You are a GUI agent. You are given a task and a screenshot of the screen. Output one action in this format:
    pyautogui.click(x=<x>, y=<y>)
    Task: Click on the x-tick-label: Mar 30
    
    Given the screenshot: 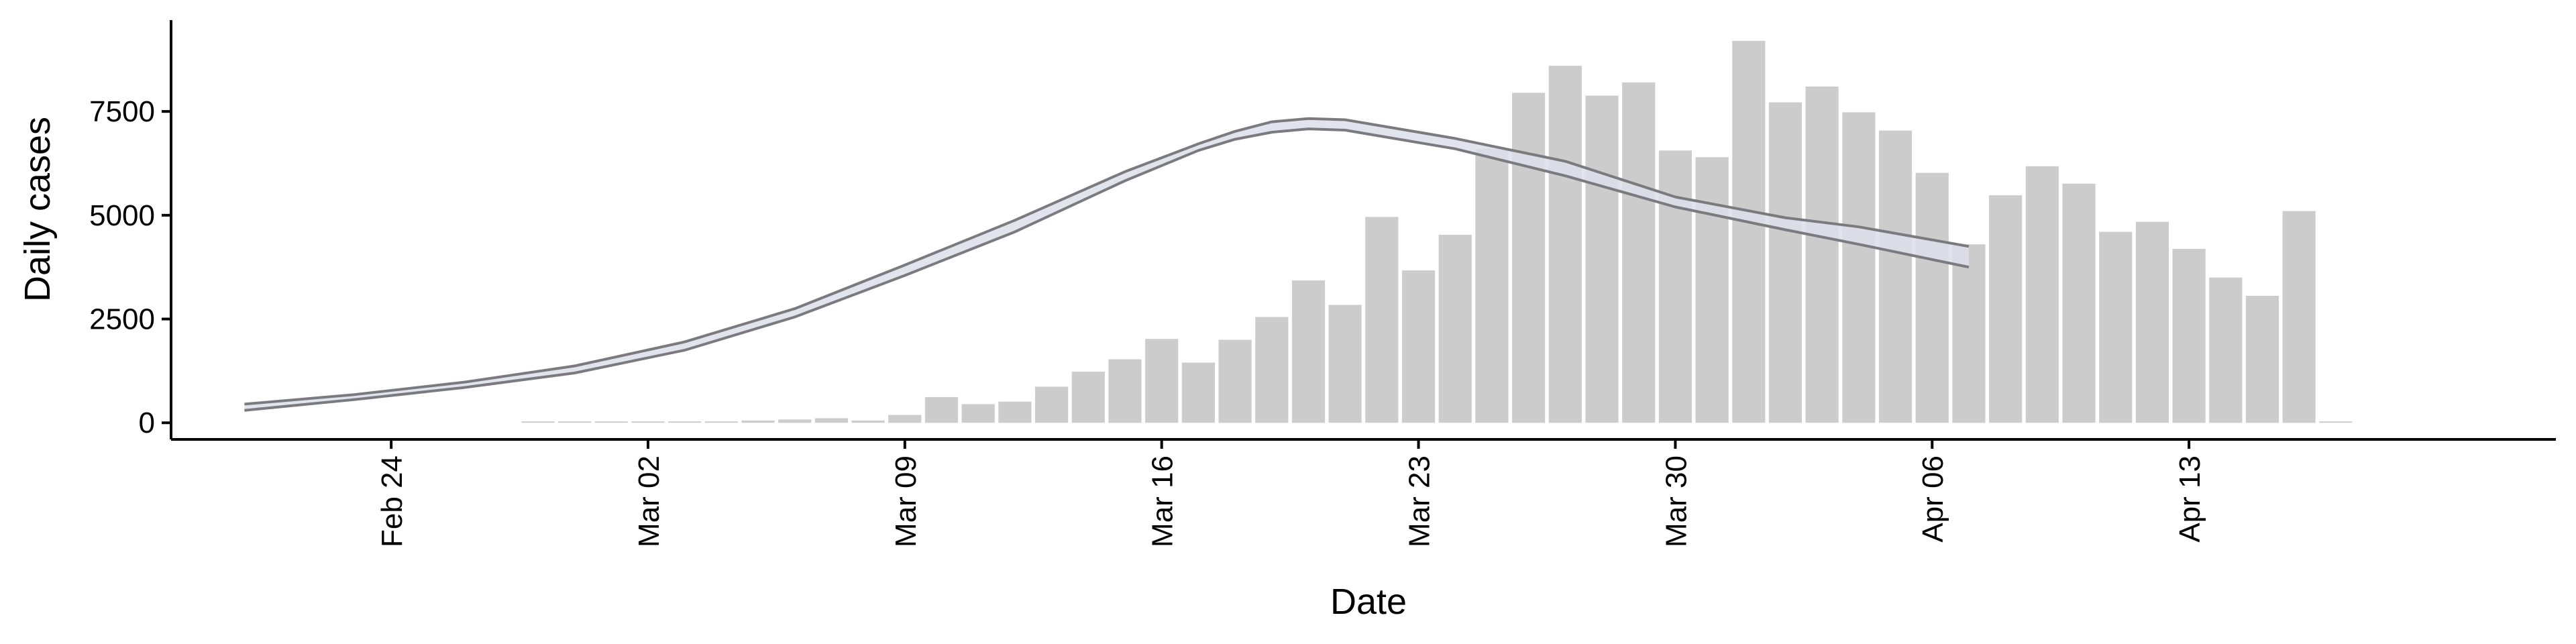 What is the action you would take?
    pyautogui.click(x=1676, y=501)
    